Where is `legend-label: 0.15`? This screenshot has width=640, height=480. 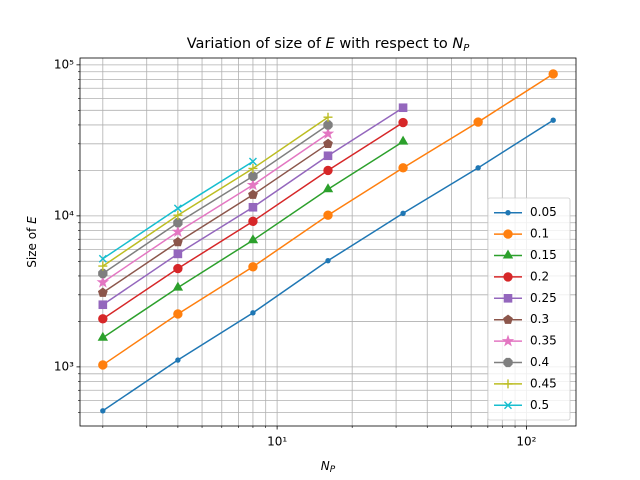
legend-label: 0.15 is located at coordinates (543, 255).